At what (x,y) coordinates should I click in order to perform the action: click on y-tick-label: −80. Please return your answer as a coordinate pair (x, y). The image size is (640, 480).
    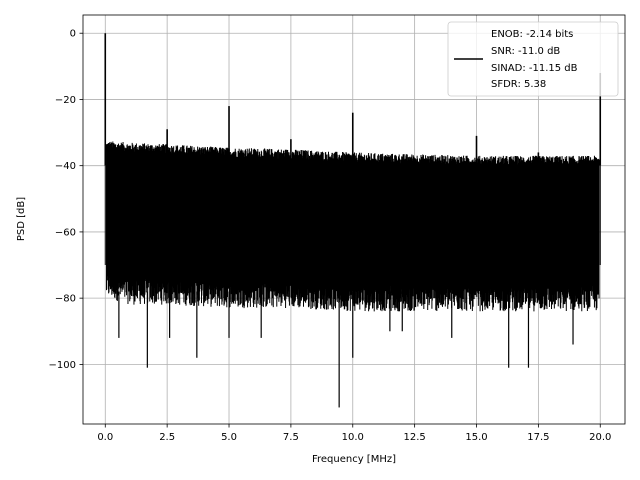
    Looking at the image, I should click on (65, 299).